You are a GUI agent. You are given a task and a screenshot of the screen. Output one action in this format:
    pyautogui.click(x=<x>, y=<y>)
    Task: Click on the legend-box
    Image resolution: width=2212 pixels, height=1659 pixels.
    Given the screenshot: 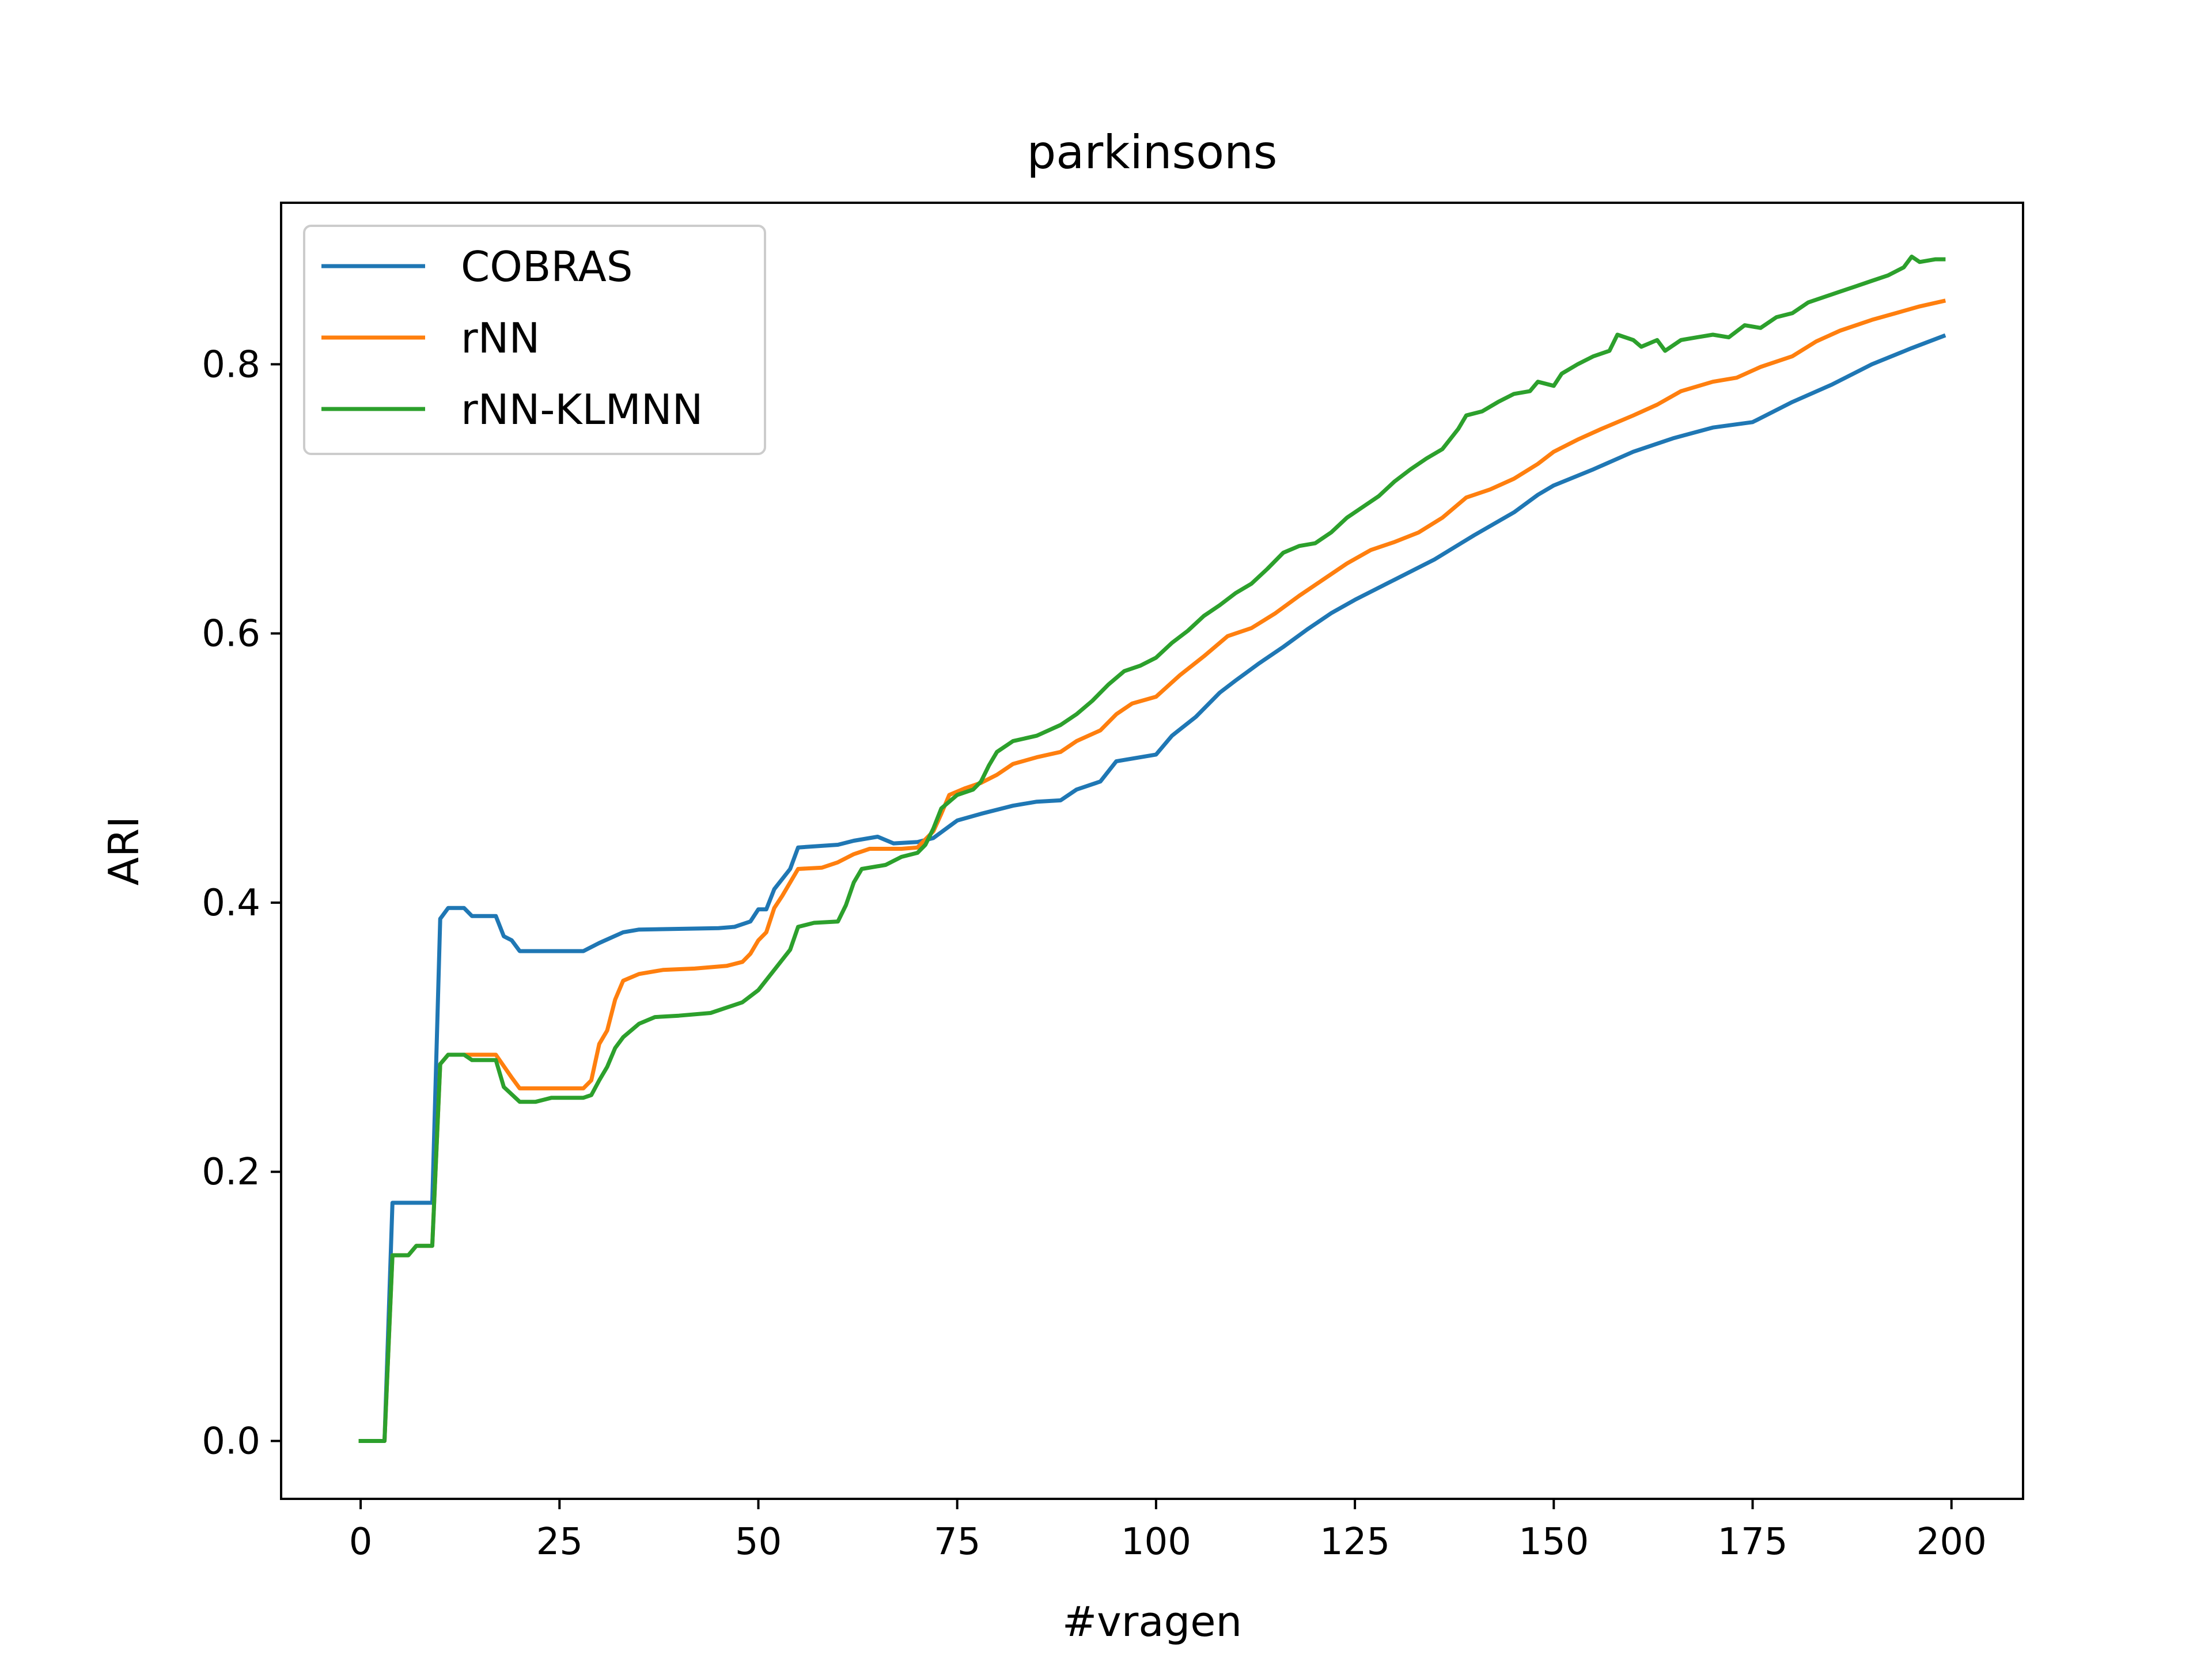 What is the action you would take?
    pyautogui.click(x=534, y=340)
    